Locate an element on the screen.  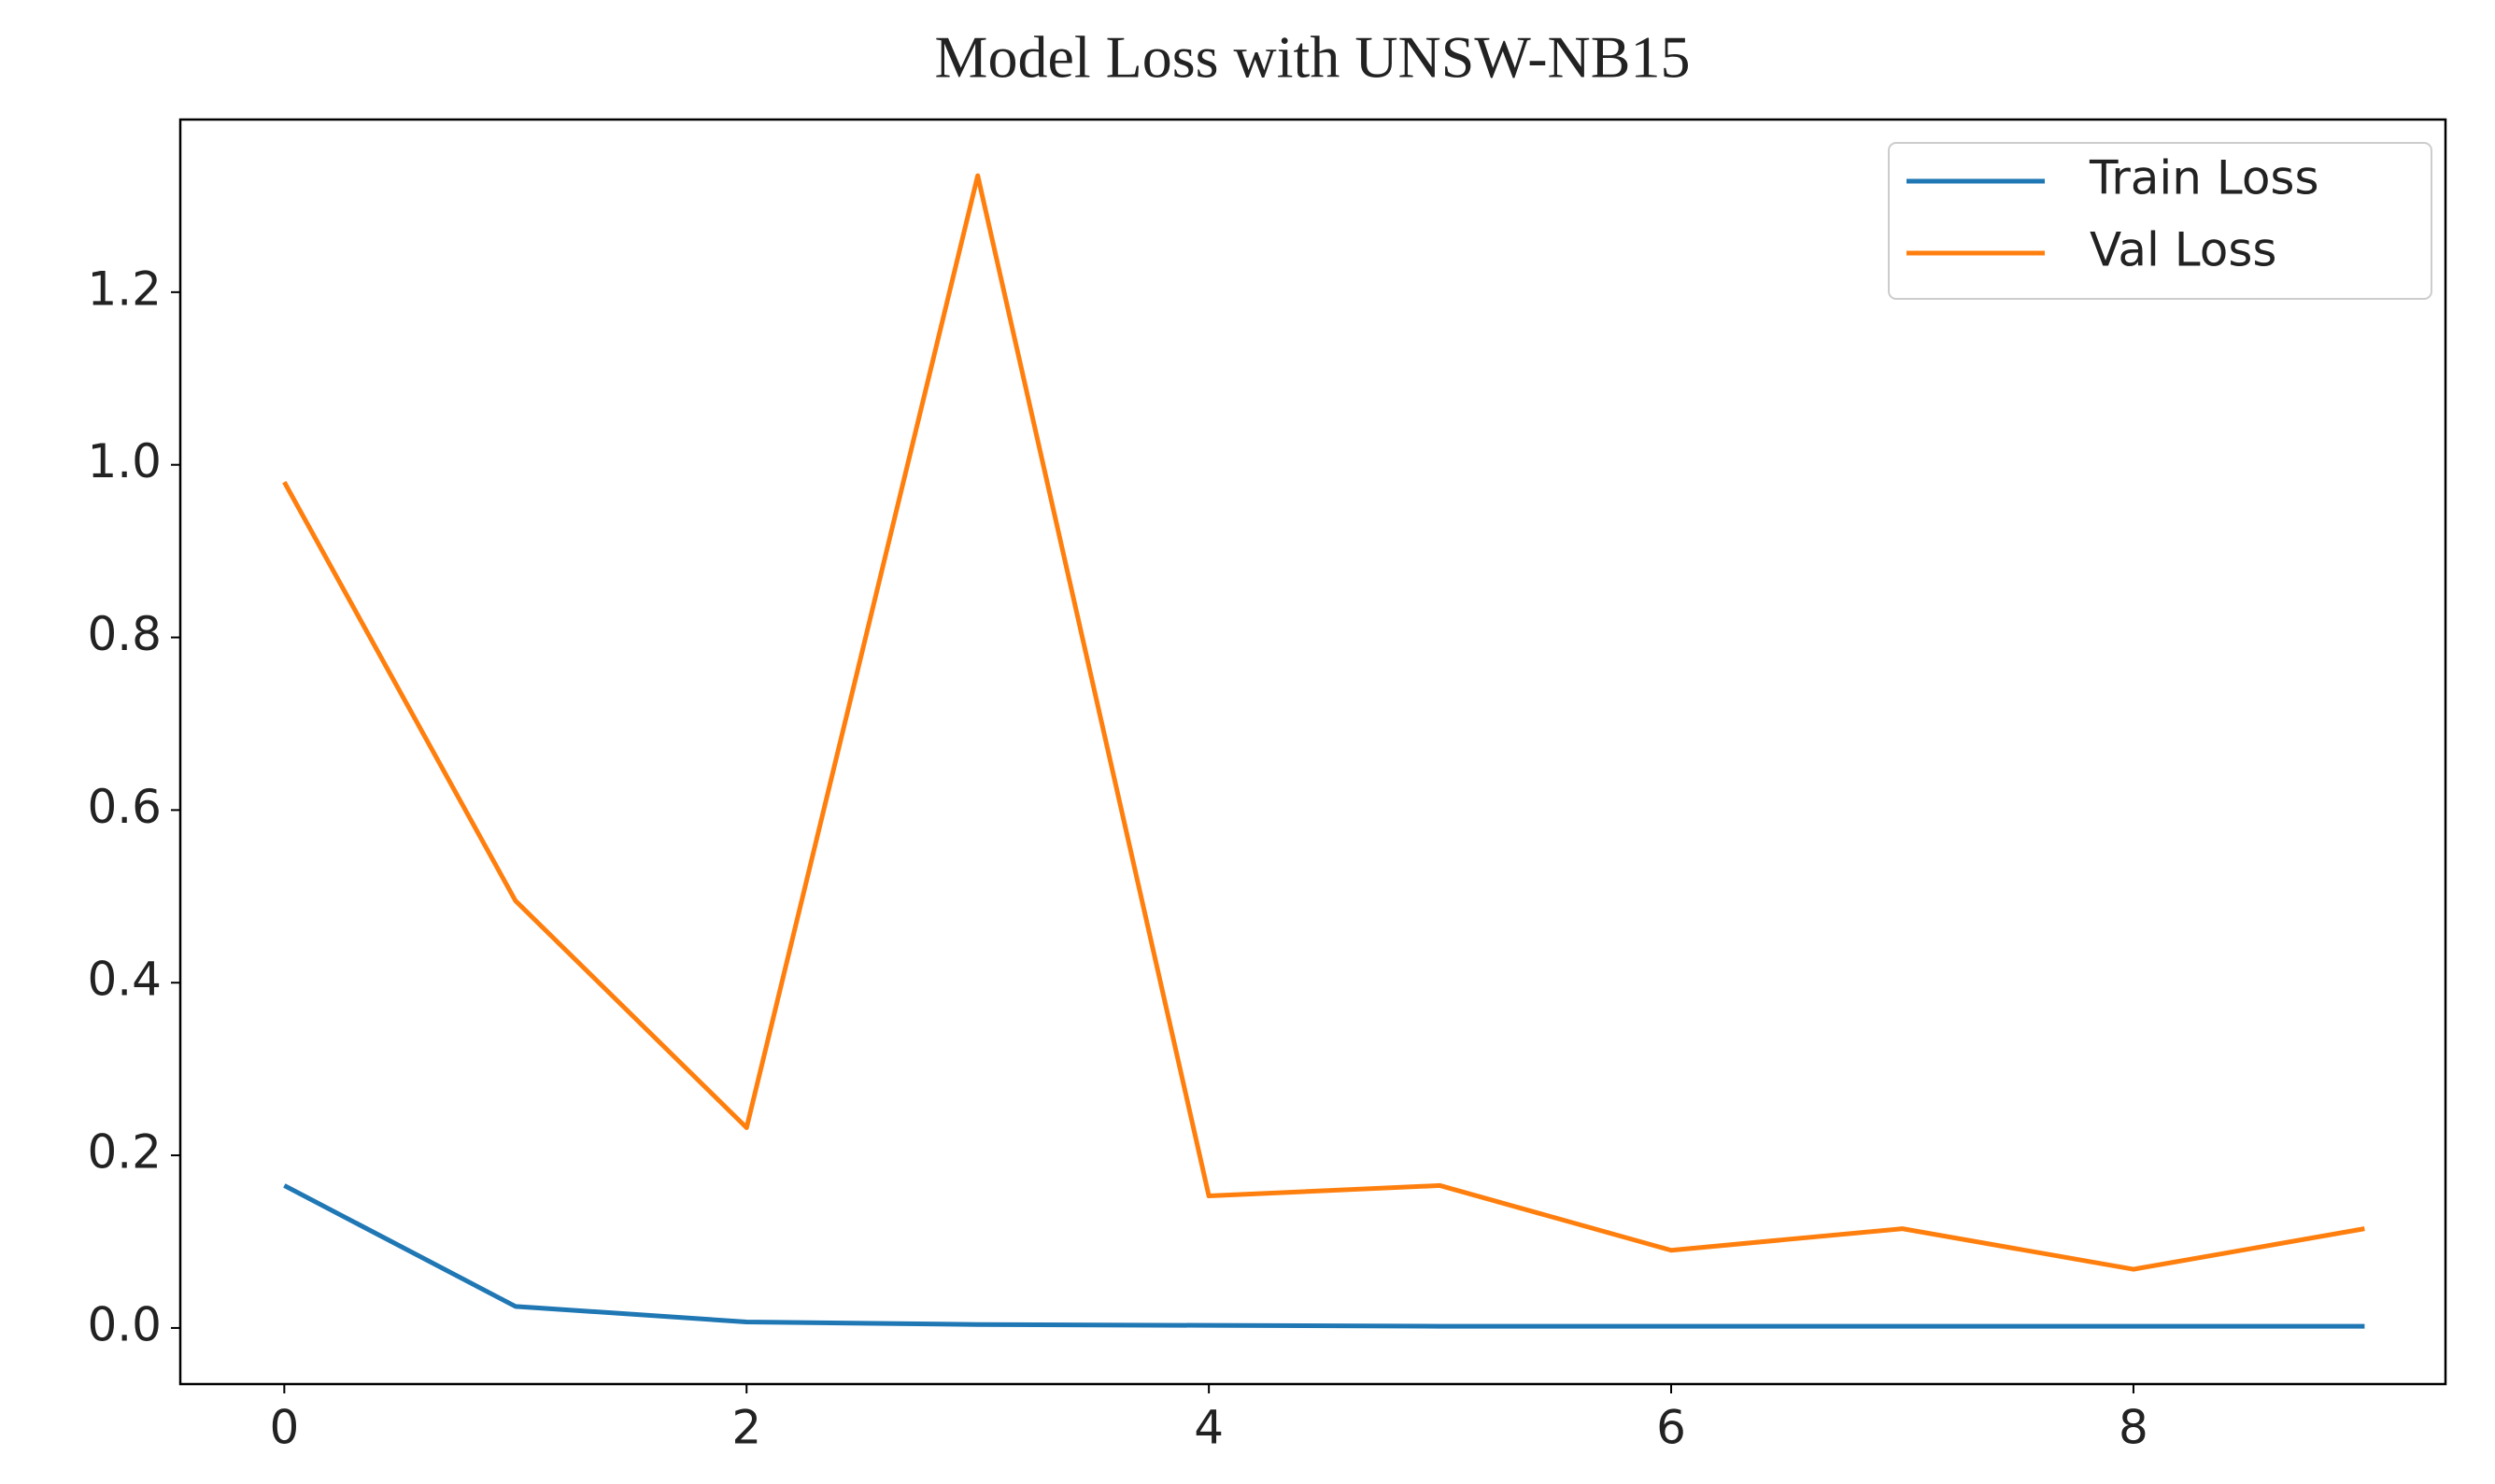
y-tick-label: 0.2 is located at coordinates (124, 1152).